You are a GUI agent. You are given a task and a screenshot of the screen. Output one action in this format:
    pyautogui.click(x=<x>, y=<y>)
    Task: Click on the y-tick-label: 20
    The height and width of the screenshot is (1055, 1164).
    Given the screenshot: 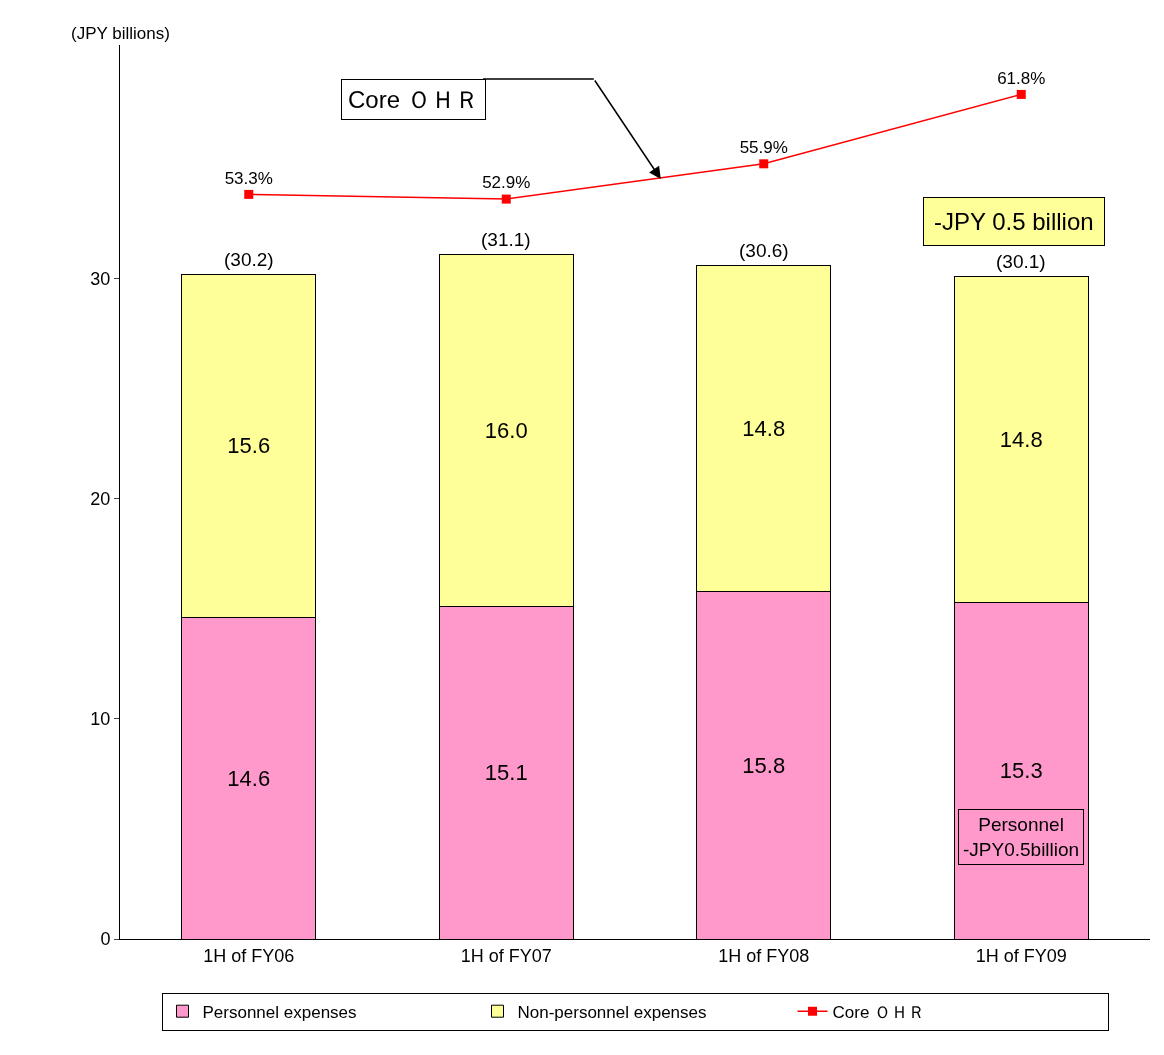 What is the action you would take?
    pyautogui.click(x=100, y=498)
    